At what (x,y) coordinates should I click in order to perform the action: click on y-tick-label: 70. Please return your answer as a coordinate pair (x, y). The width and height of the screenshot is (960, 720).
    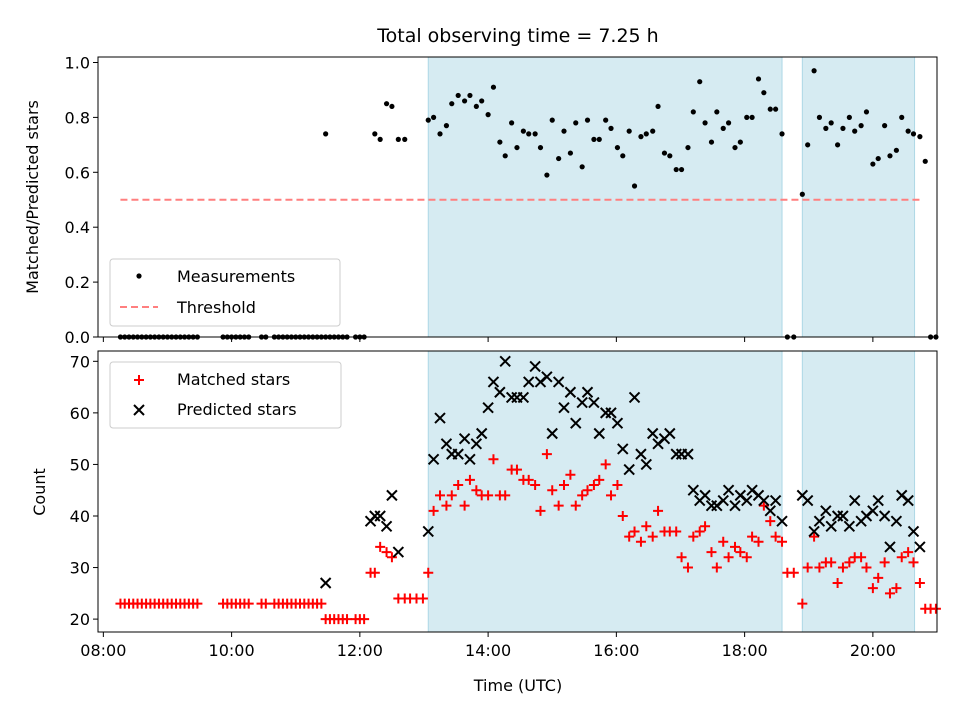
    Looking at the image, I should click on (80, 361).